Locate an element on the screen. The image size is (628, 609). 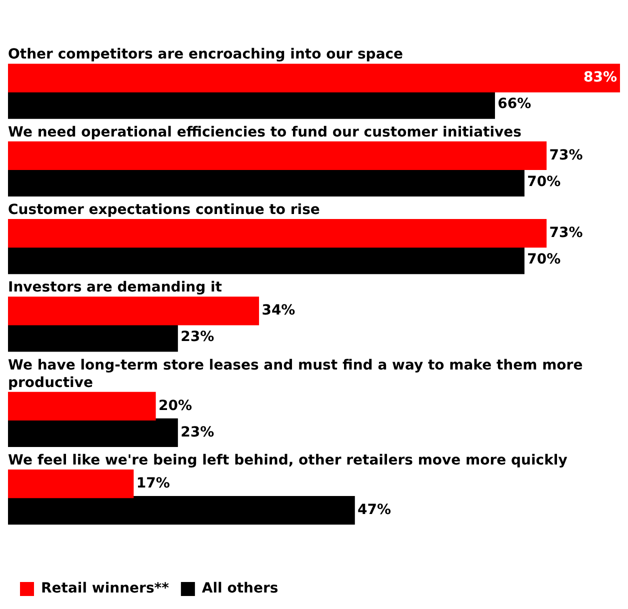
data-label: 17% is located at coordinates (153, 483).